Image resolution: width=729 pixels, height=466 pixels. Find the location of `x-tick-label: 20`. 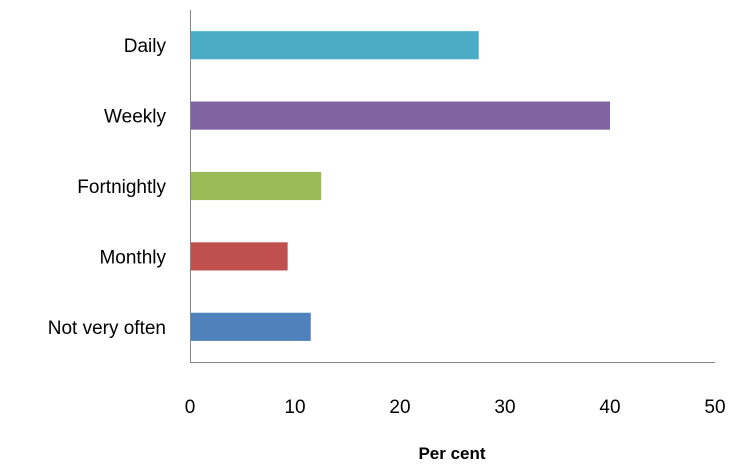

x-tick-label: 20 is located at coordinates (399, 407).